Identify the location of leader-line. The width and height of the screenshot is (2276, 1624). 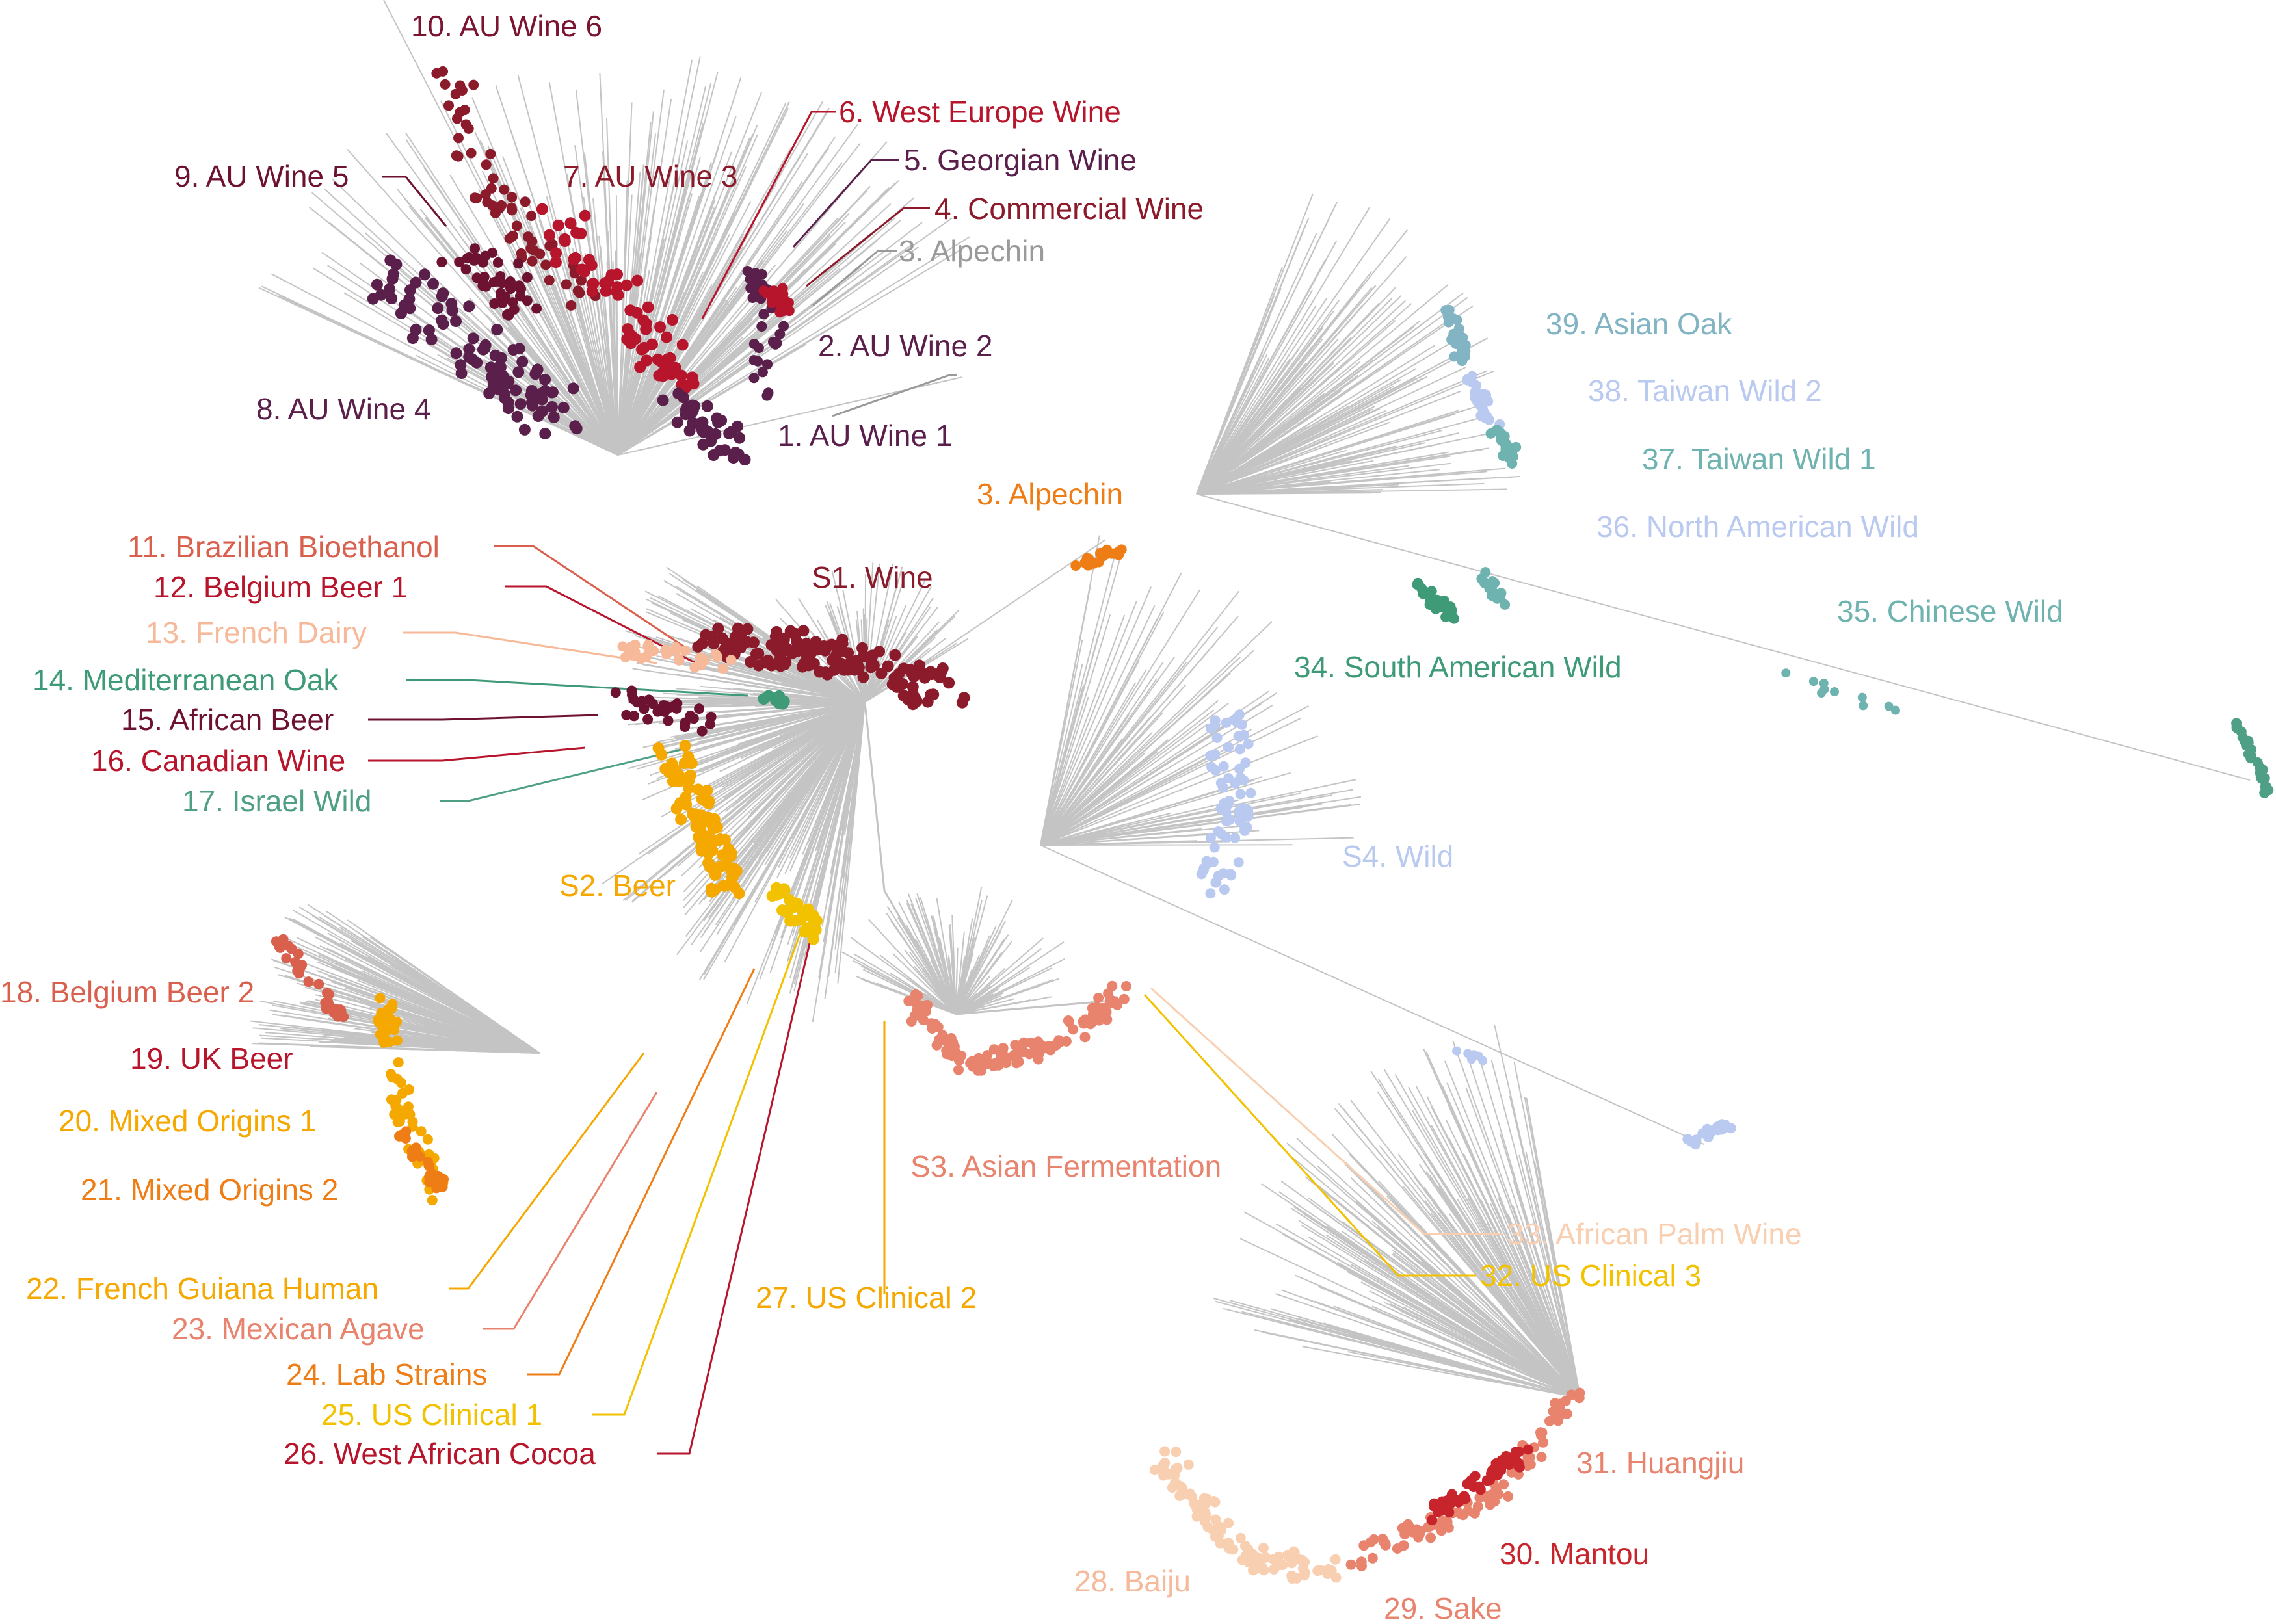
(477, 754).